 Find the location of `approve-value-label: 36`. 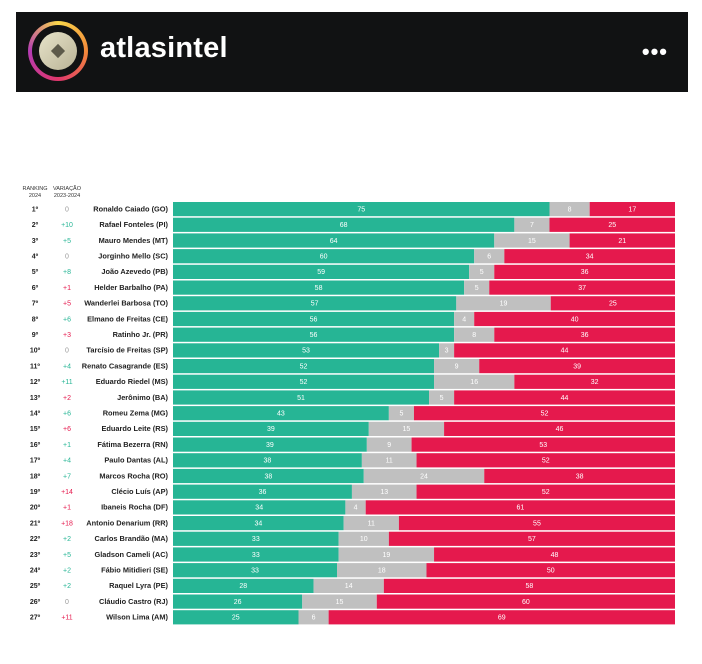

approve-value-label: 36 is located at coordinates (263, 492).